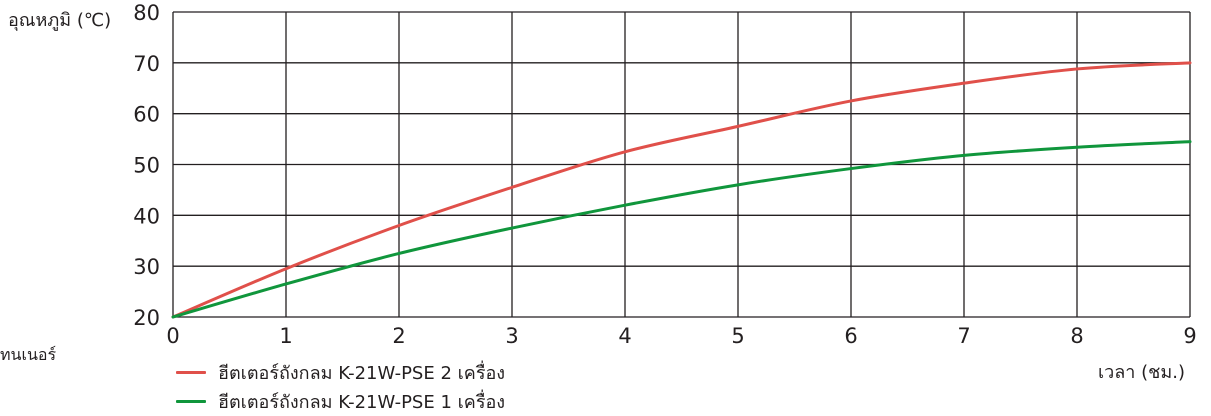 The image size is (1211, 416). Describe the element at coordinates (146, 115) in the screenshot. I see `y-tick-label: 60` at that location.